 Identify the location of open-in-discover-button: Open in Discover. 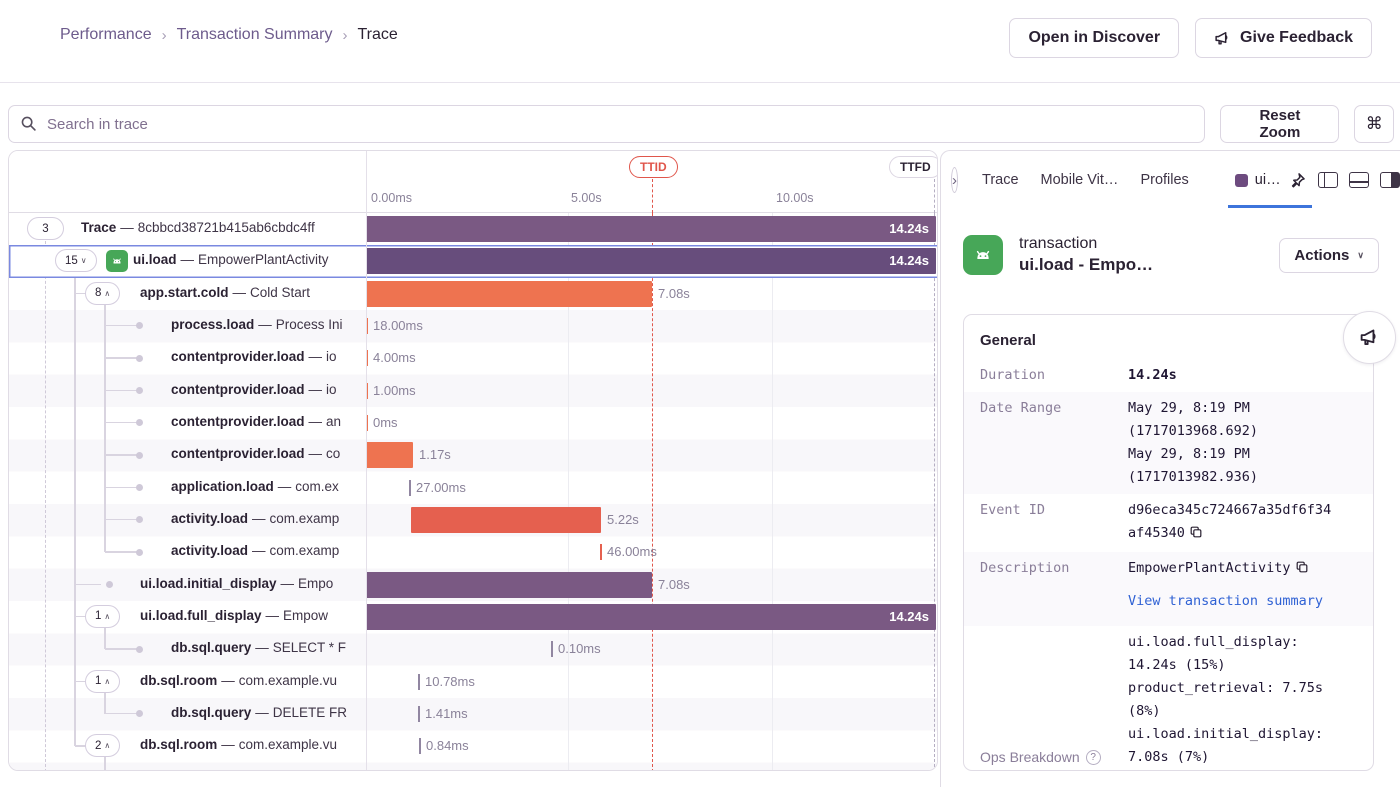
(1094, 38).